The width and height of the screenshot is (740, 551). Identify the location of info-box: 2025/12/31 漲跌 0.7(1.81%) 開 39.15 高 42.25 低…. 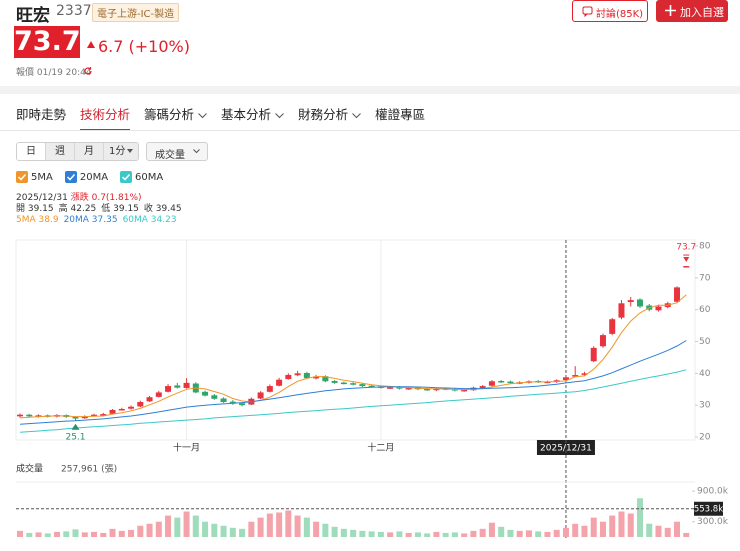
(101, 209).